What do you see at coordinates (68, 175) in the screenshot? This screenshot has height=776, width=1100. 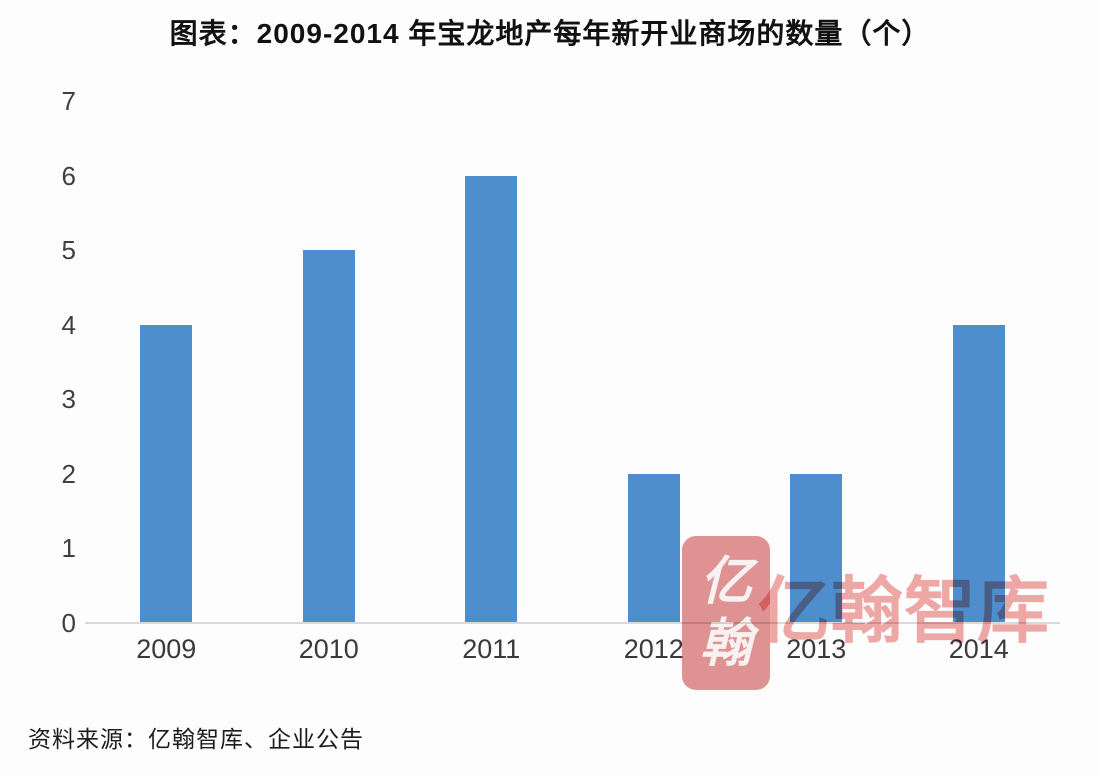 I see `y-tick-label: 6` at bounding box center [68, 175].